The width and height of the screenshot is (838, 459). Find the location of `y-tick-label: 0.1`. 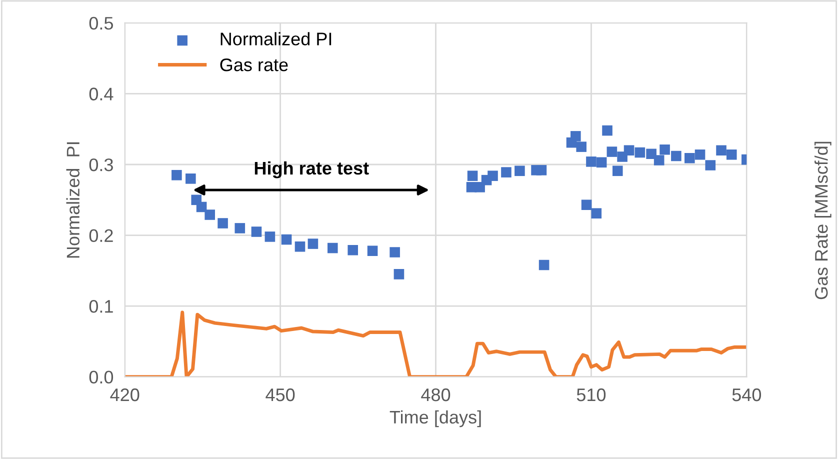

y-tick-label: 0.1 is located at coordinates (101, 306).